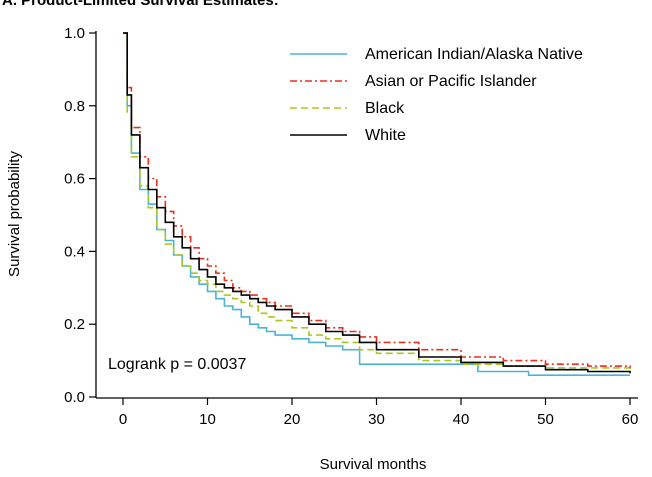  Describe the element at coordinates (376, 419) in the screenshot. I see `x-tick-label: 30` at that location.